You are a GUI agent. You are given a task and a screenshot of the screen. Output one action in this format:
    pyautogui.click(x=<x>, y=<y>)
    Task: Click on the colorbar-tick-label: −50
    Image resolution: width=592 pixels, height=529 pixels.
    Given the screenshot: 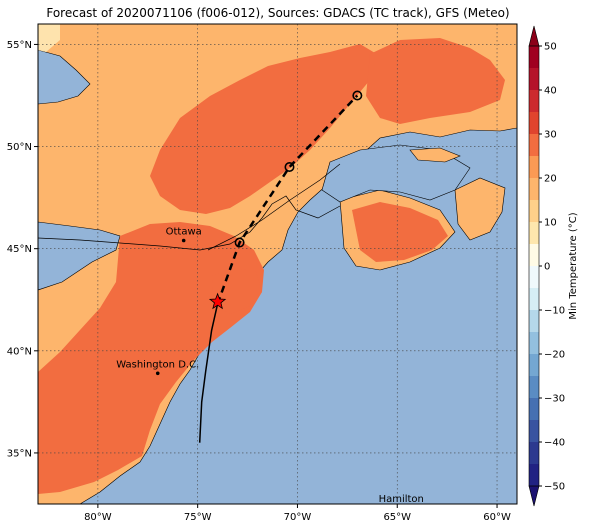 What is the action you would take?
    pyautogui.click(x=554, y=487)
    